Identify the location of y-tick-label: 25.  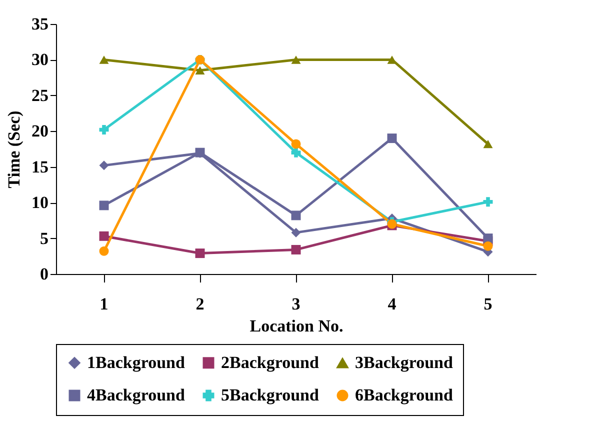
(40, 95).